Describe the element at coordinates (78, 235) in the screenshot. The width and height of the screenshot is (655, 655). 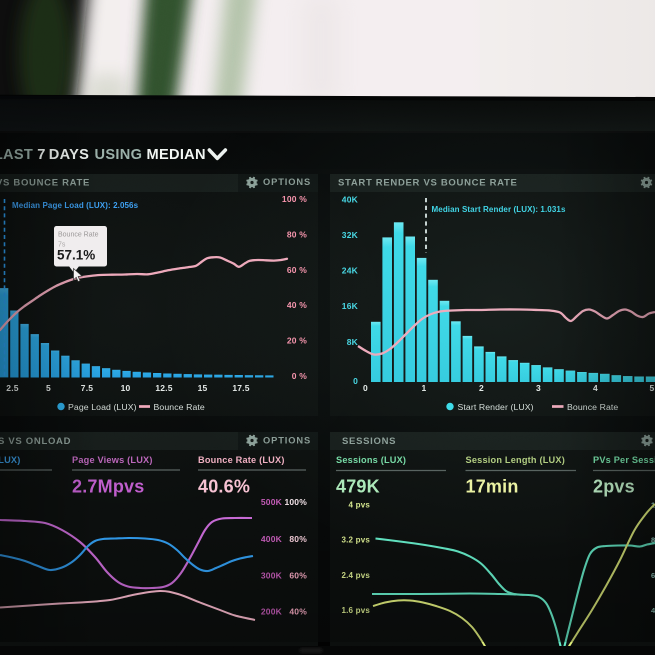
I see `svg-text: Bounce Rate` at that location.